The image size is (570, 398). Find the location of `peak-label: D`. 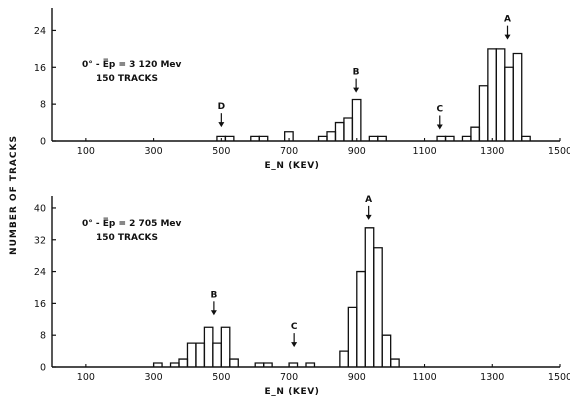

peak-label: D is located at coordinates (221, 107).